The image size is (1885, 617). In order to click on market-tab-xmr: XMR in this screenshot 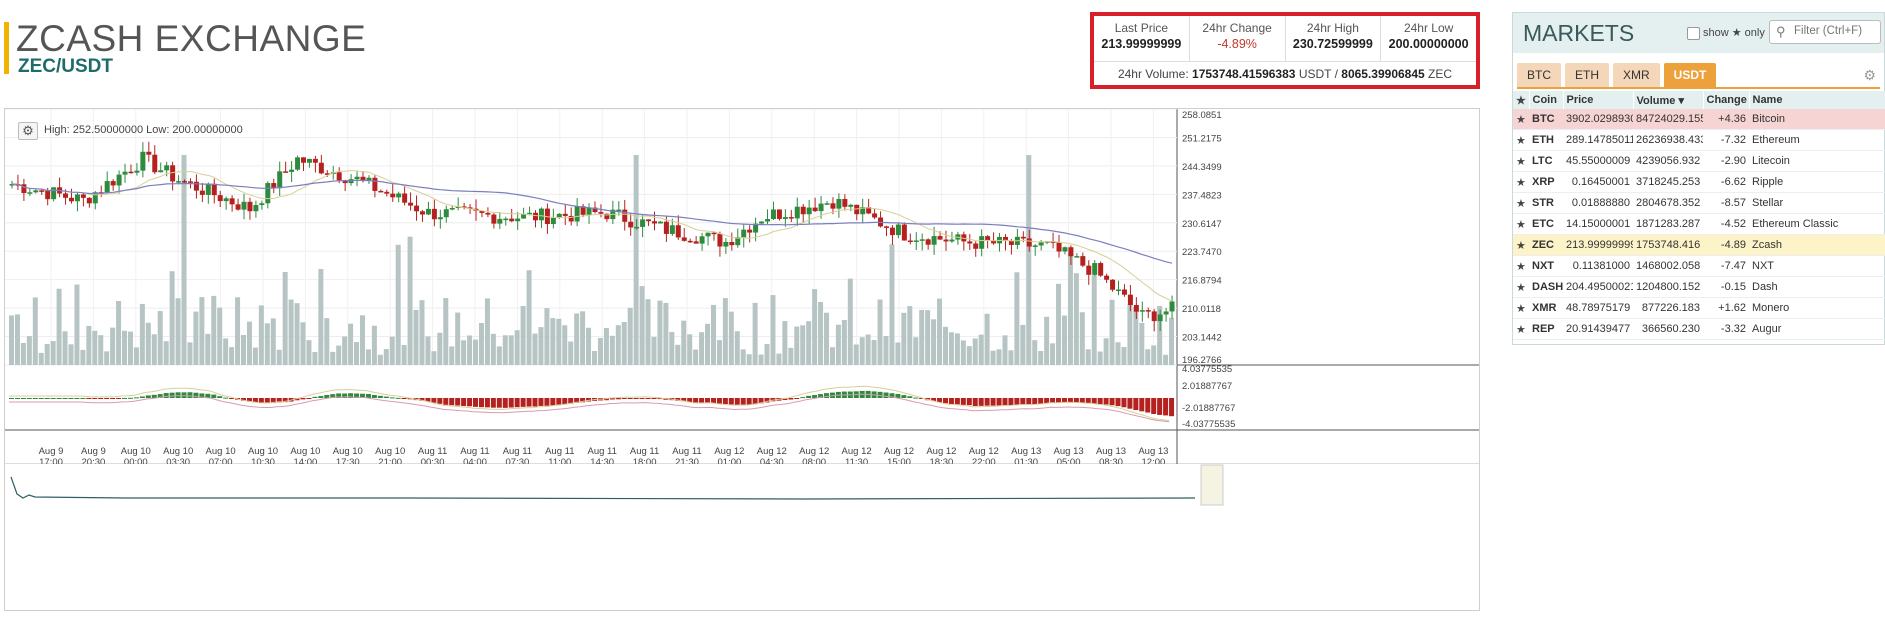, I will do `click(1636, 75)`.